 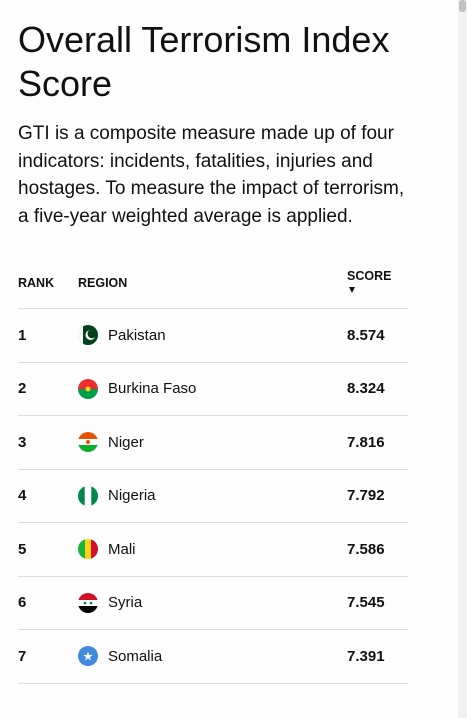 I want to click on region: Syria, so click(x=212, y=602).